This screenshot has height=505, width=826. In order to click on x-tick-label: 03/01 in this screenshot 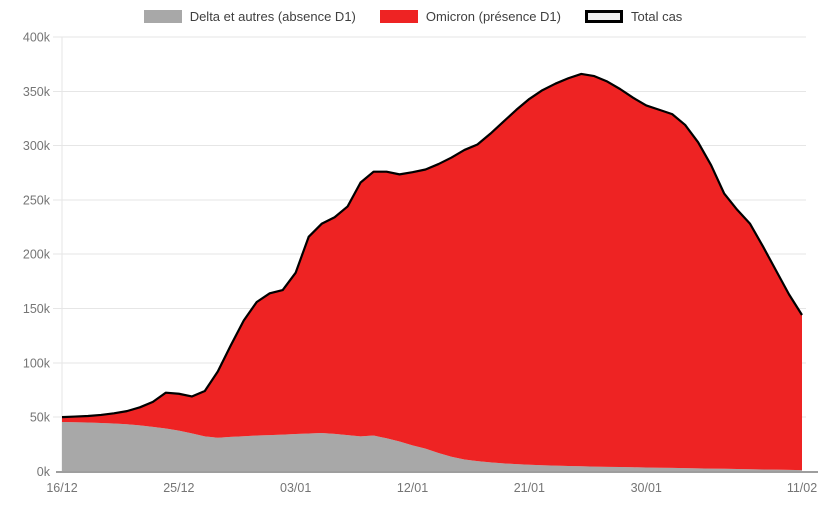, I will do `click(295, 488)`.